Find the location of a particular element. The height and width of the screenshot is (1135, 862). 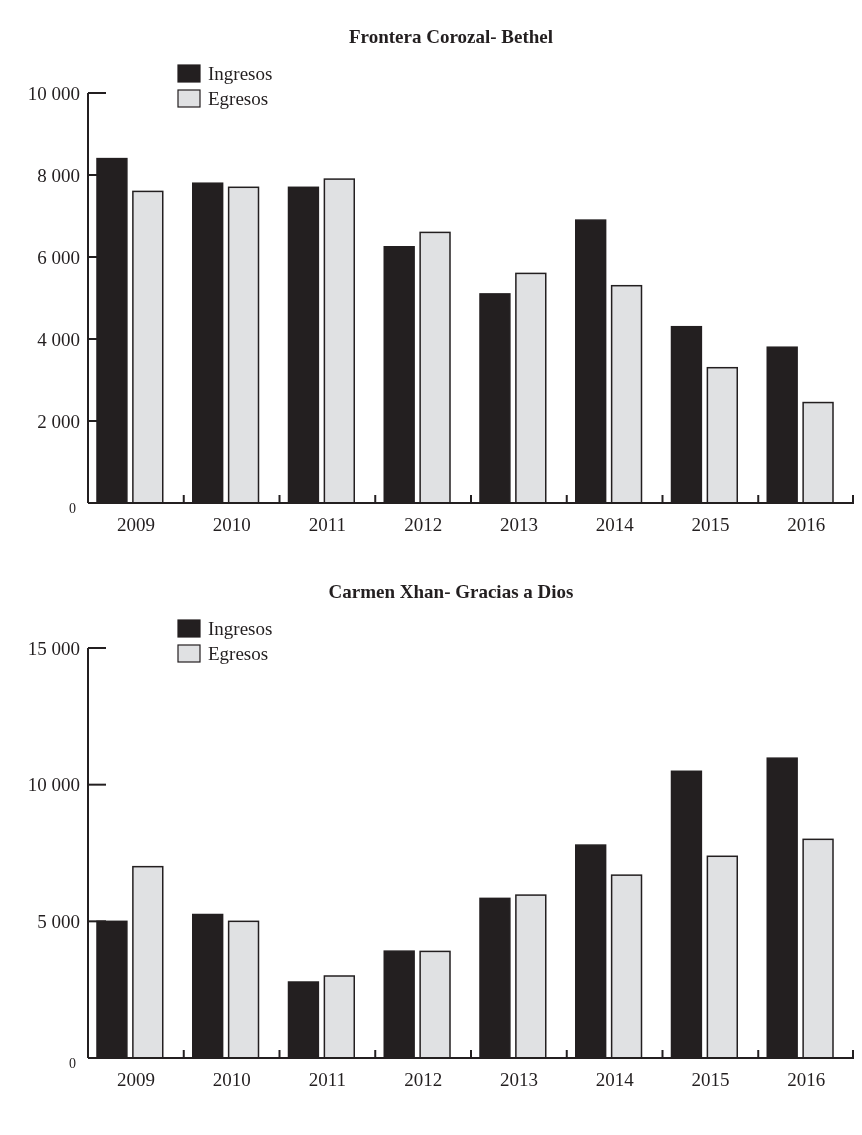

y-tick-label: 5 000 is located at coordinates (58, 921).